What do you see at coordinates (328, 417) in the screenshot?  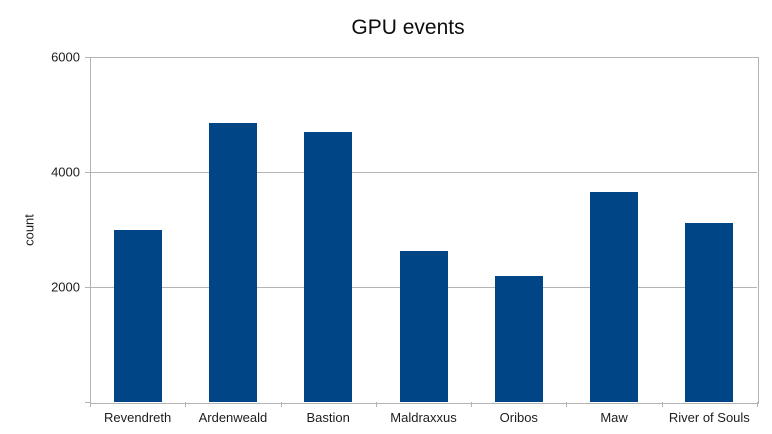 I see `x-tick-label: Bastion` at bounding box center [328, 417].